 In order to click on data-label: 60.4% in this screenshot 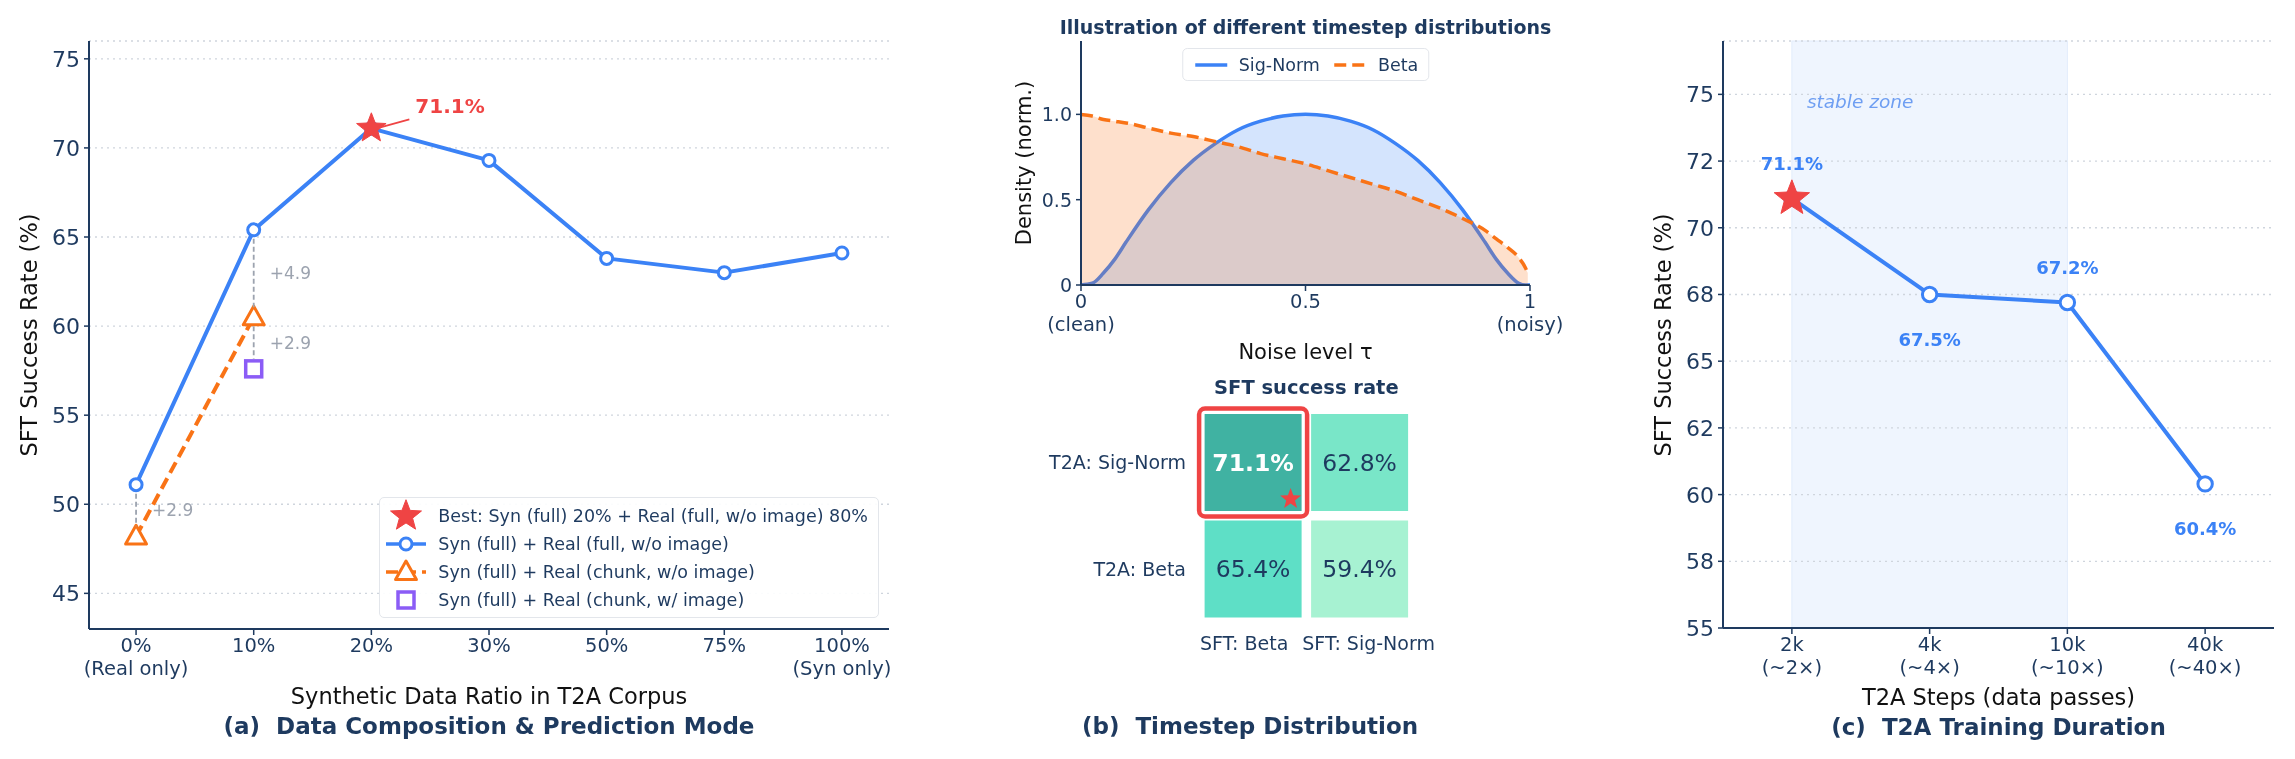, I will do `click(2205, 529)`.